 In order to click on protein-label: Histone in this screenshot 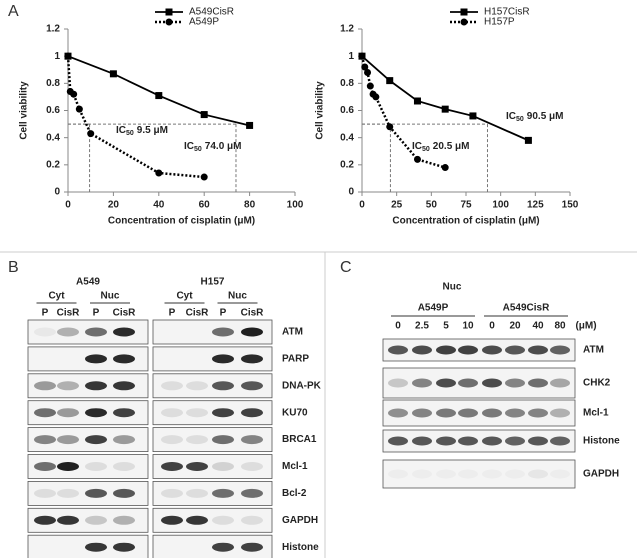, I will do `click(300, 547)`.